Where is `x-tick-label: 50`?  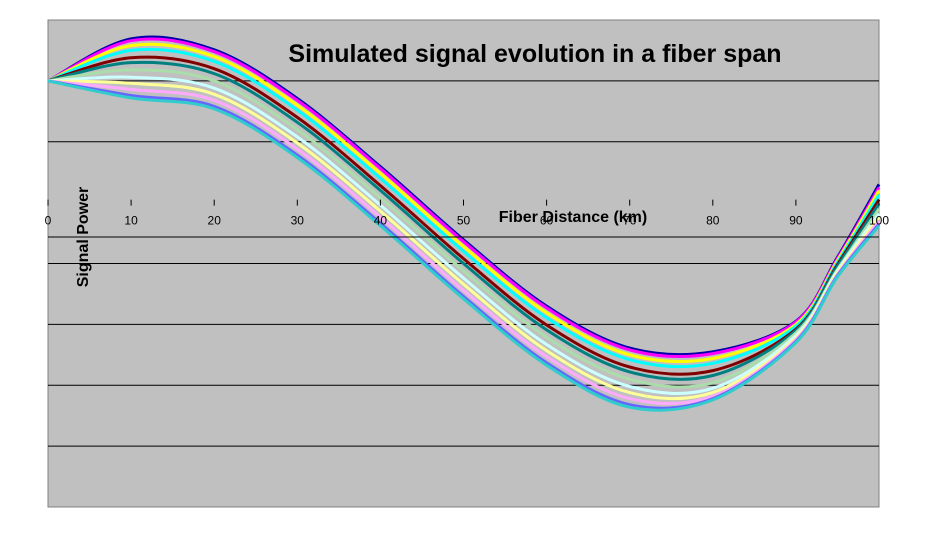
x-tick-label: 50 is located at coordinates (464, 221).